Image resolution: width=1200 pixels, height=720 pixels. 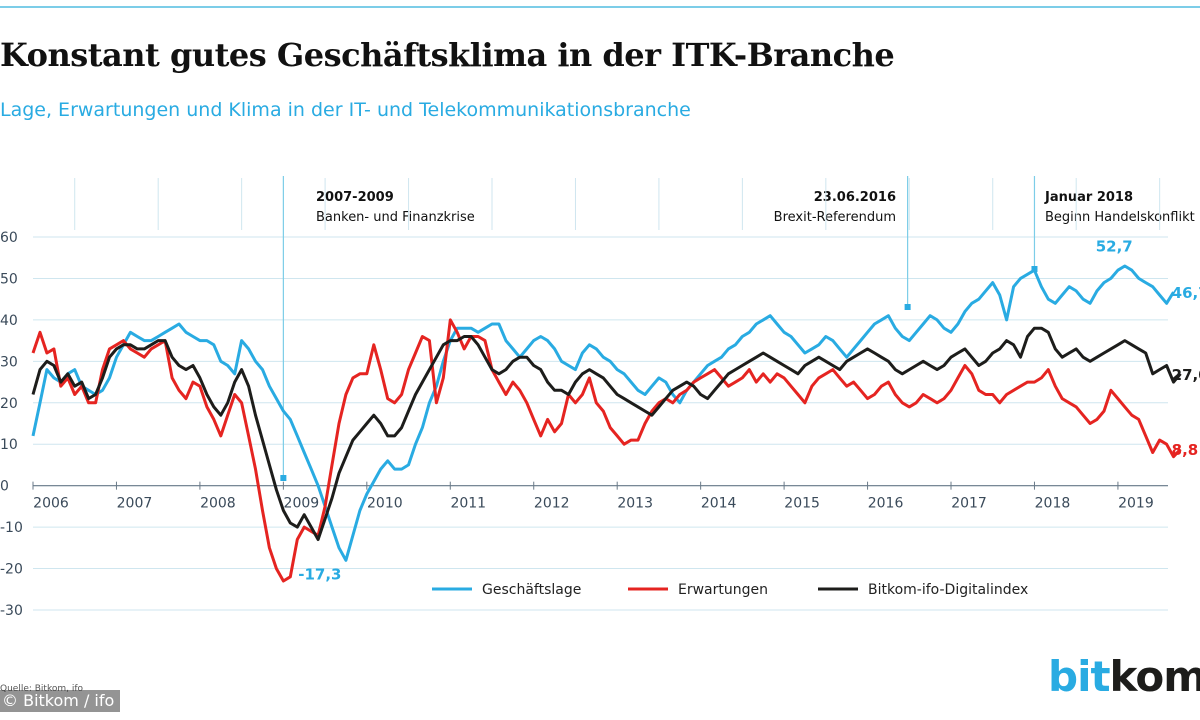 I want to click on y-tick-label: -10, so click(x=11, y=528).